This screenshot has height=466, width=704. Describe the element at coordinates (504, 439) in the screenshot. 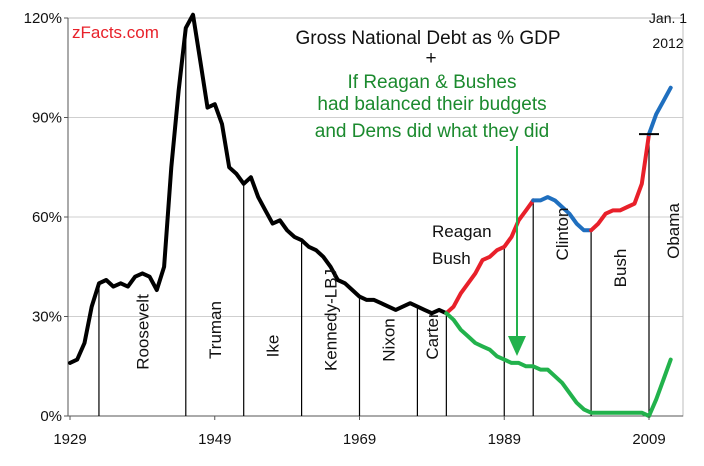

I see `x-tick-label: 1989` at that location.